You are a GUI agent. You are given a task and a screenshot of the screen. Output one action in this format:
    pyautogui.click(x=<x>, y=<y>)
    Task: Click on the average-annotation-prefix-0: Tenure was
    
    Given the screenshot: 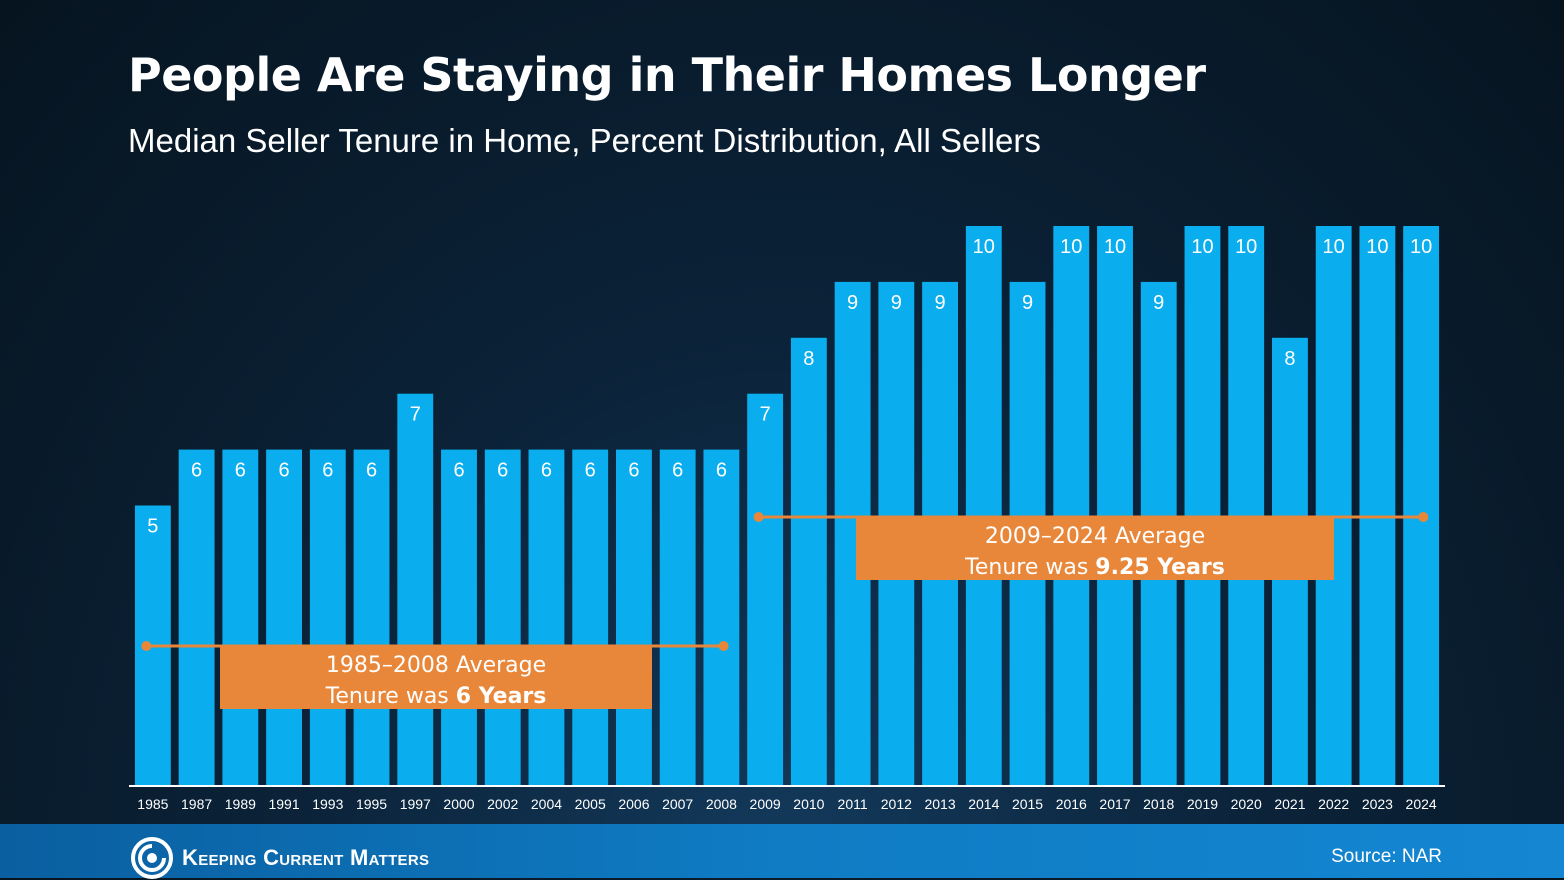 What is the action you would take?
    pyautogui.click(x=390, y=696)
    